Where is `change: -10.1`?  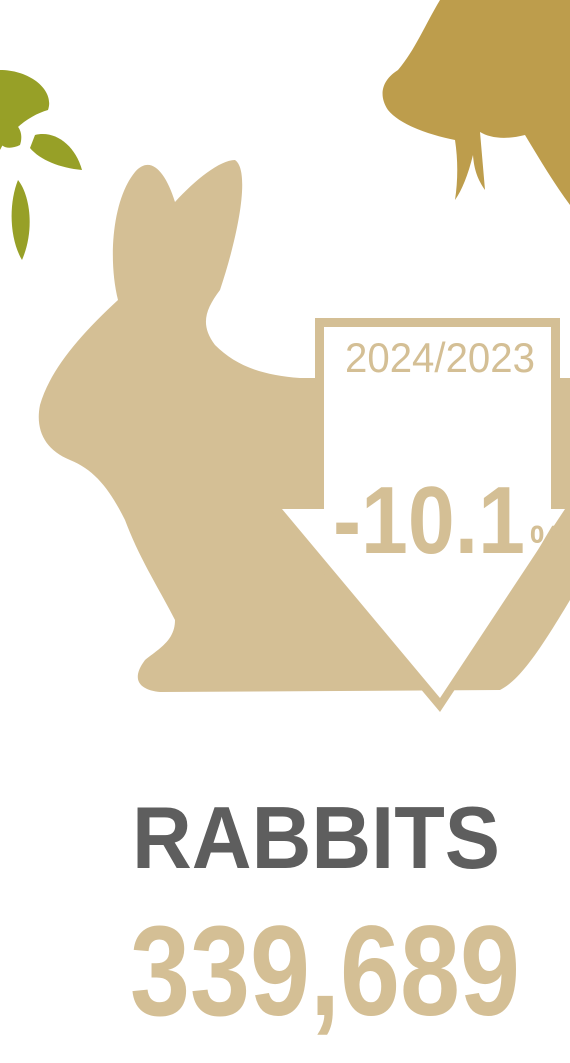
change: -10.1 is located at coordinates (429, 520).